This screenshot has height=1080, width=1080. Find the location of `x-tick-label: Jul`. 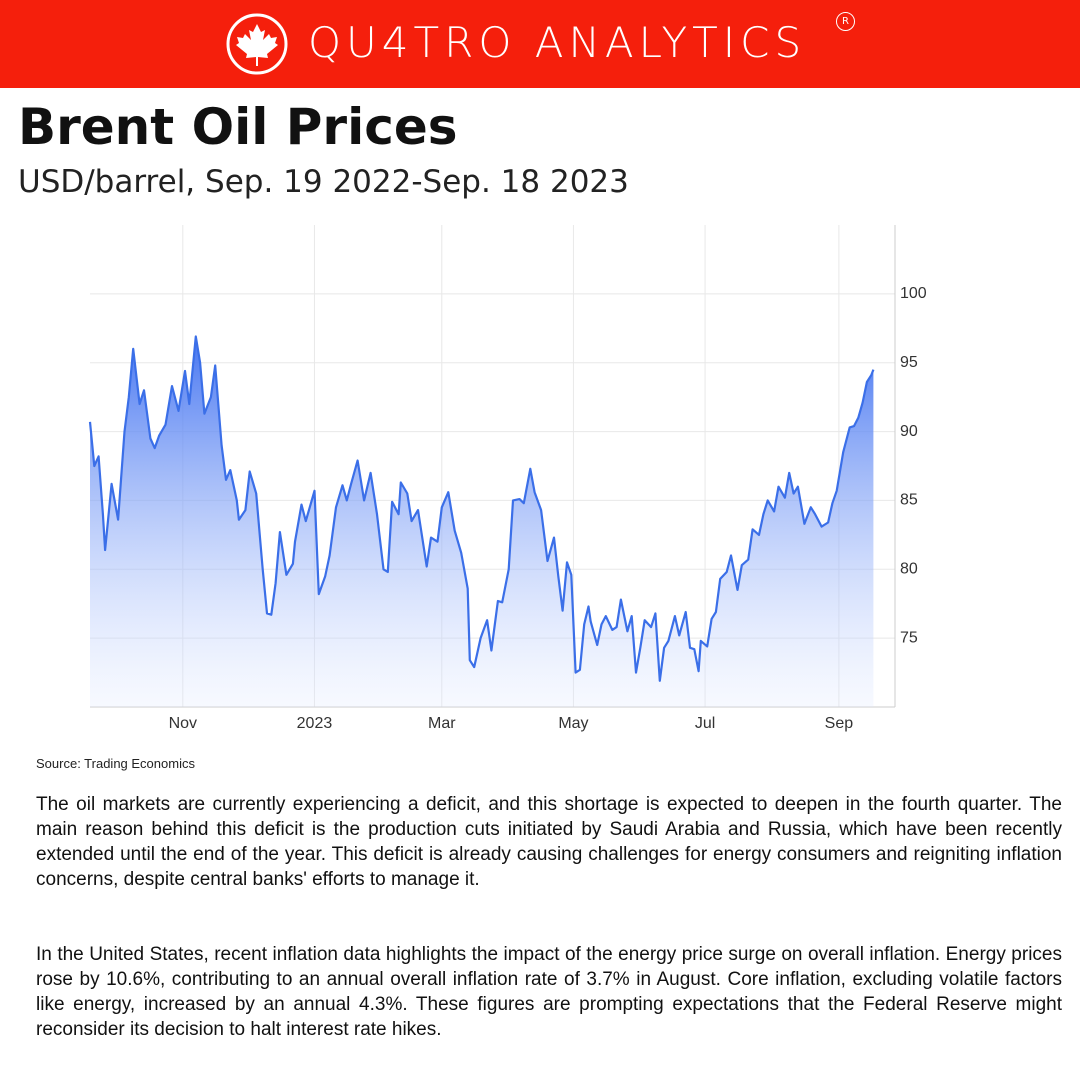

x-tick-label: Jul is located at coordinates (705, 723).